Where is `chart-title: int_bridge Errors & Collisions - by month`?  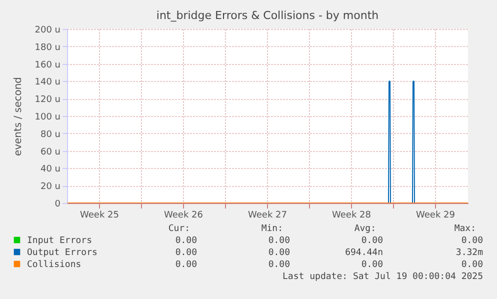 chart-title: int_bridge Errors & Collisions - by month is located at coordinates (267, 15).